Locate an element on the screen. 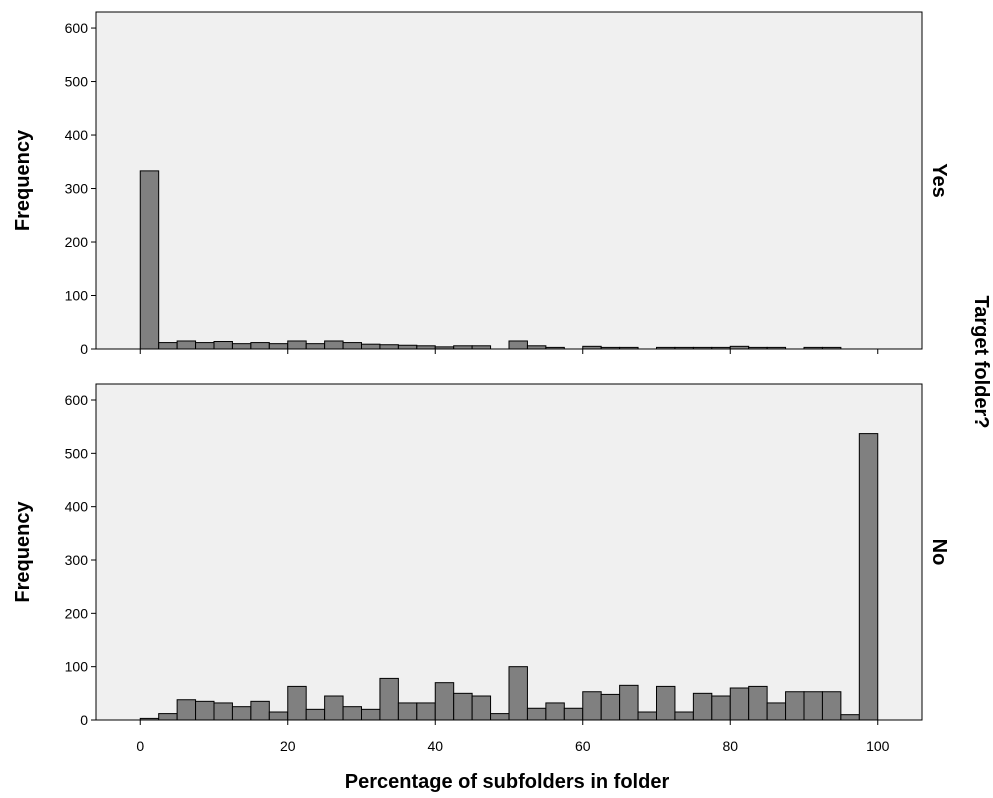  x-tick-label: 20 is located at coordinates (288, 746).